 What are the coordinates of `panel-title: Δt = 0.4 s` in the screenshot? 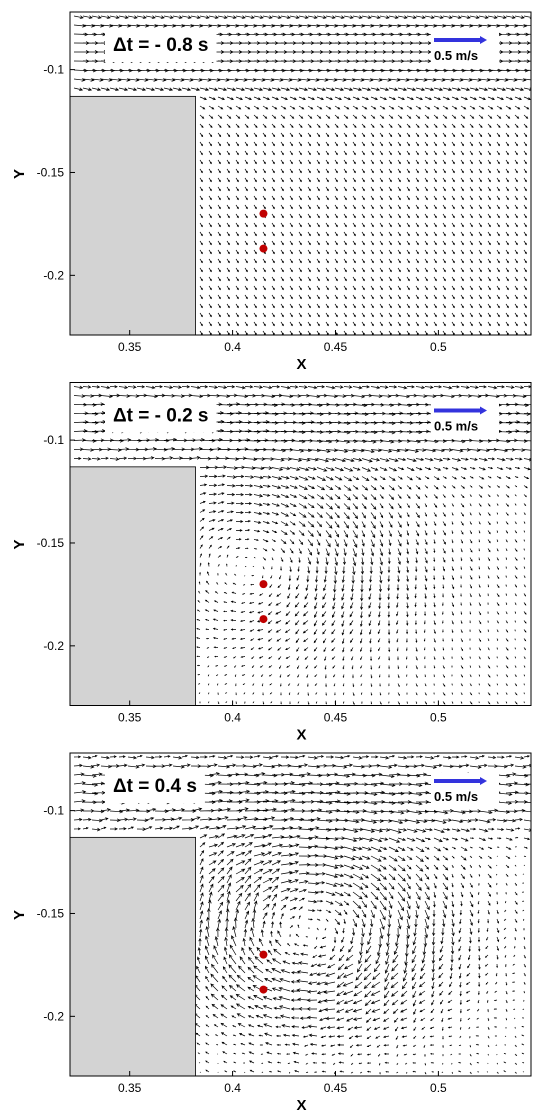 It's located at (155, 786).